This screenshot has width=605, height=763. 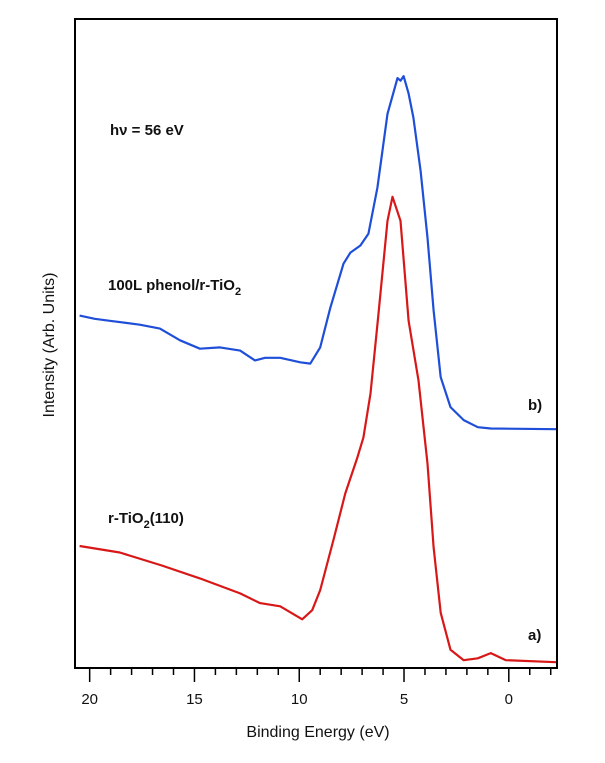 What do you see at coordinates (534, 635) in the screenshot?
I see `series-a-tag: a)` at bounding box center [534, 635].